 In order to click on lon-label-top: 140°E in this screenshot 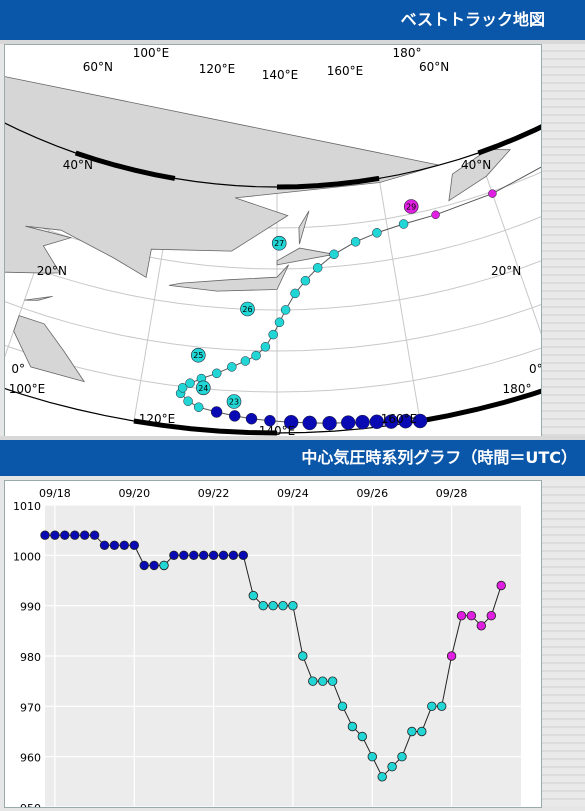, I will do `click(280, 75)`.